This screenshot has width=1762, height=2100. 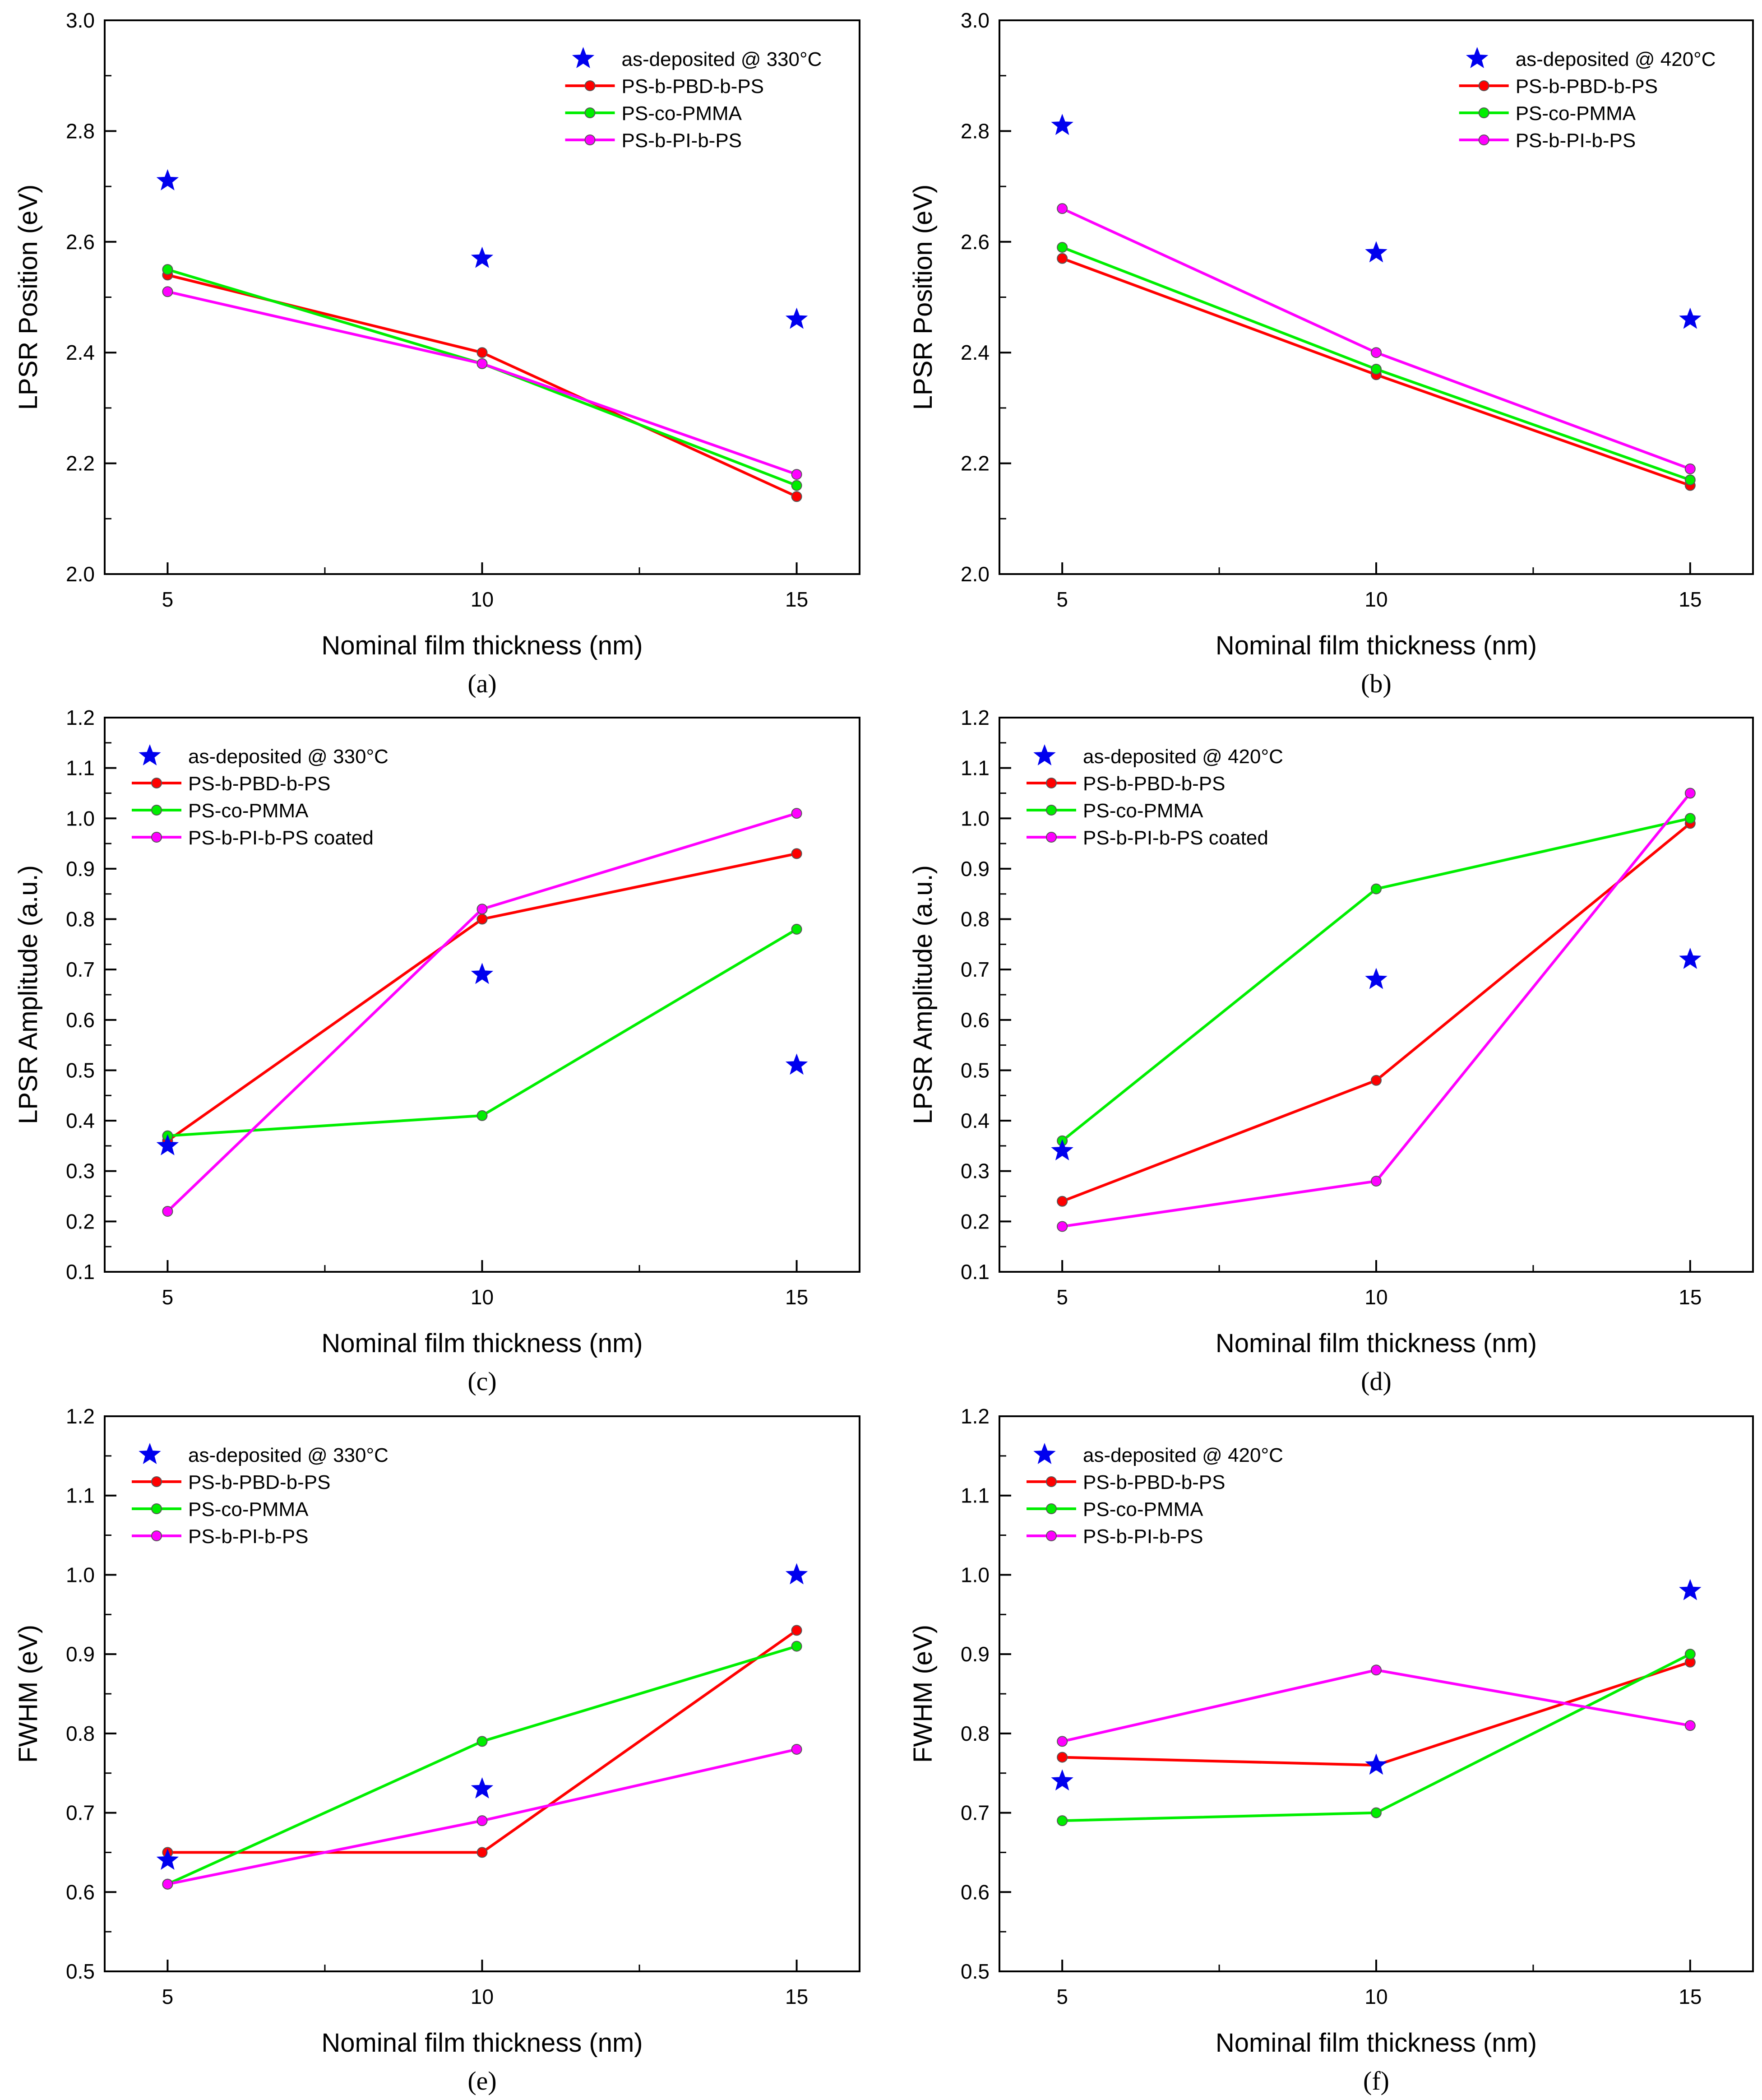 I want to click on series-line-ps-b-pi-b-ps-coated, so click(x=1377, y=1010).